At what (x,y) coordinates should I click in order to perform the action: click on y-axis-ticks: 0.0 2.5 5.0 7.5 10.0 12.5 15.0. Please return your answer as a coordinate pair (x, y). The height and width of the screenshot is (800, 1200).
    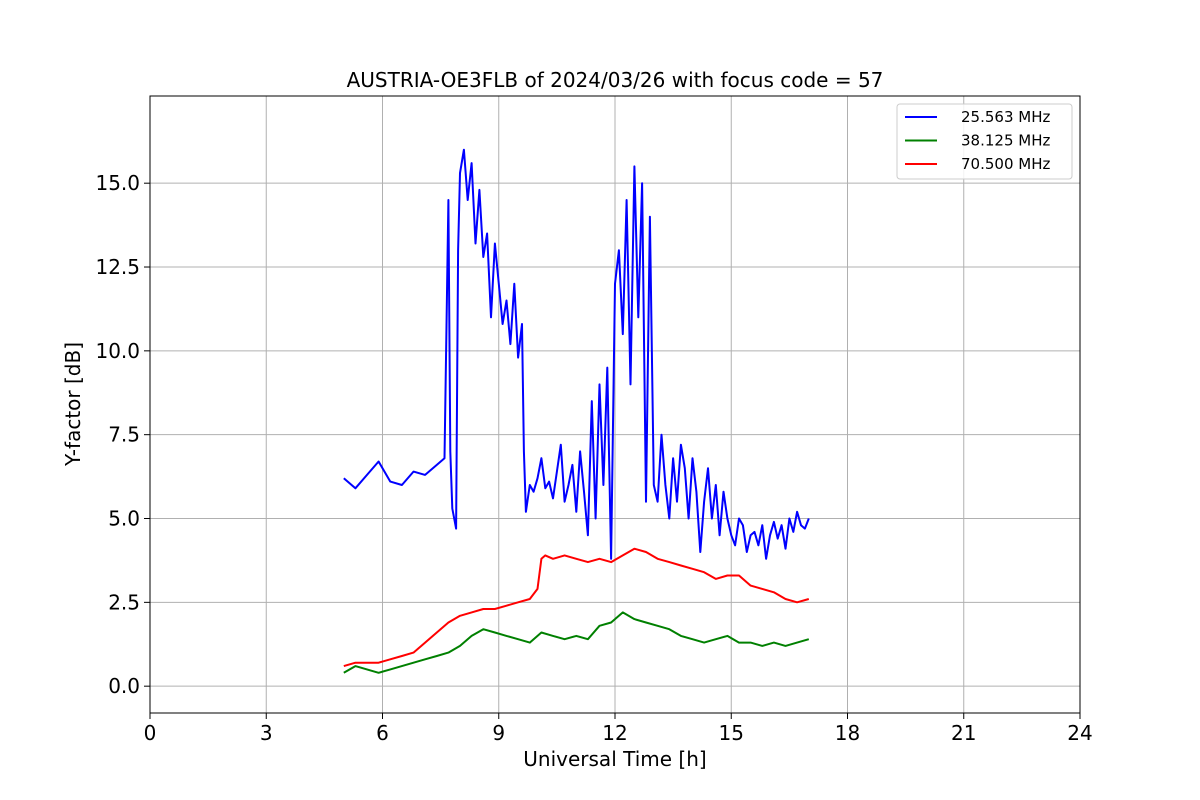
    Looking at the image, I should click on (122, 434).